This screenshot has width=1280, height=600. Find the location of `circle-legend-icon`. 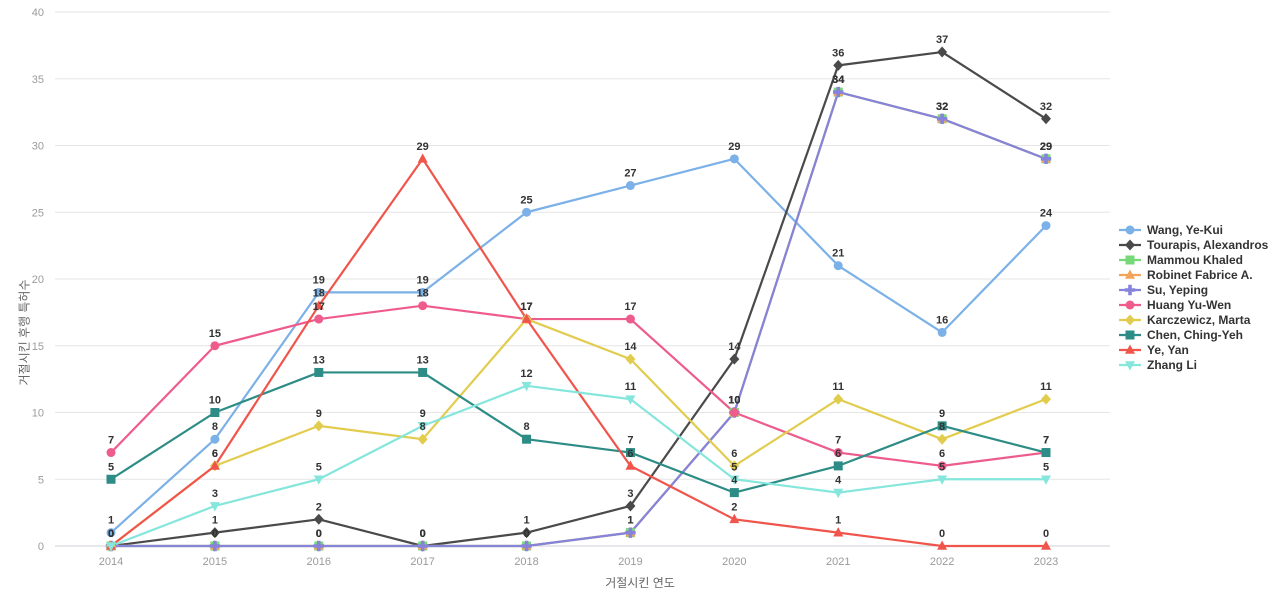

circle-legend-icon is located at coordinates (1130, 229).